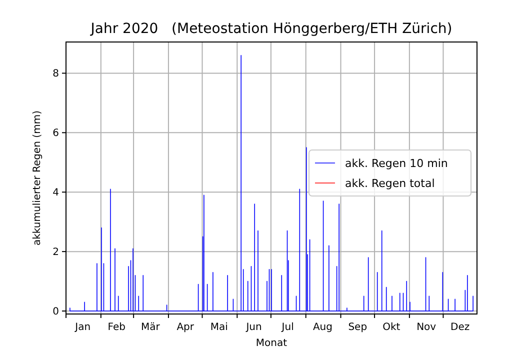 The image size is (530, 350). I want to click on x-tick-label: Feb, so click(117, 327).